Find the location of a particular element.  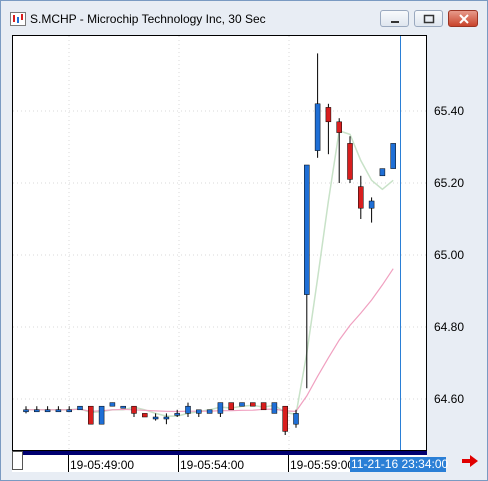

x-tick-label: 19-05:59:00 is located at coordinates (322, 465).